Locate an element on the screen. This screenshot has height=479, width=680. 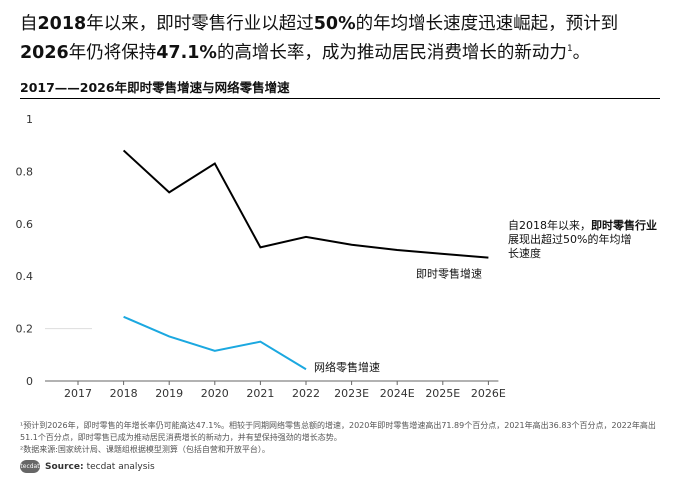
x-tick-label: 2025E is located at coordinates (442, 393).